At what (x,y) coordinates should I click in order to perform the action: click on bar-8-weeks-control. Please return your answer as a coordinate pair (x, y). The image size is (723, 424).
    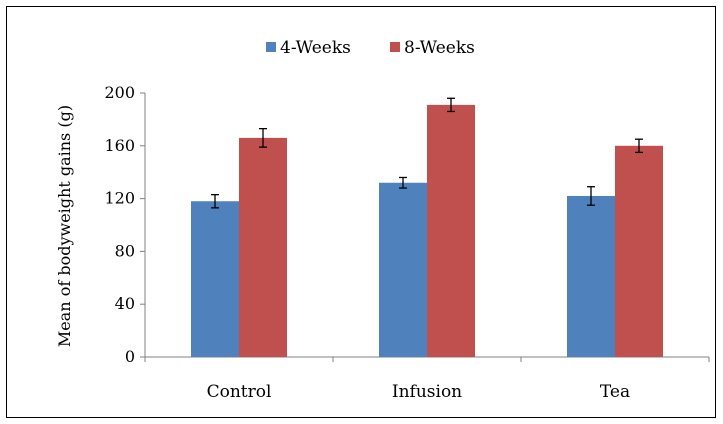
    Looking at the image, I should click on (263, 247).